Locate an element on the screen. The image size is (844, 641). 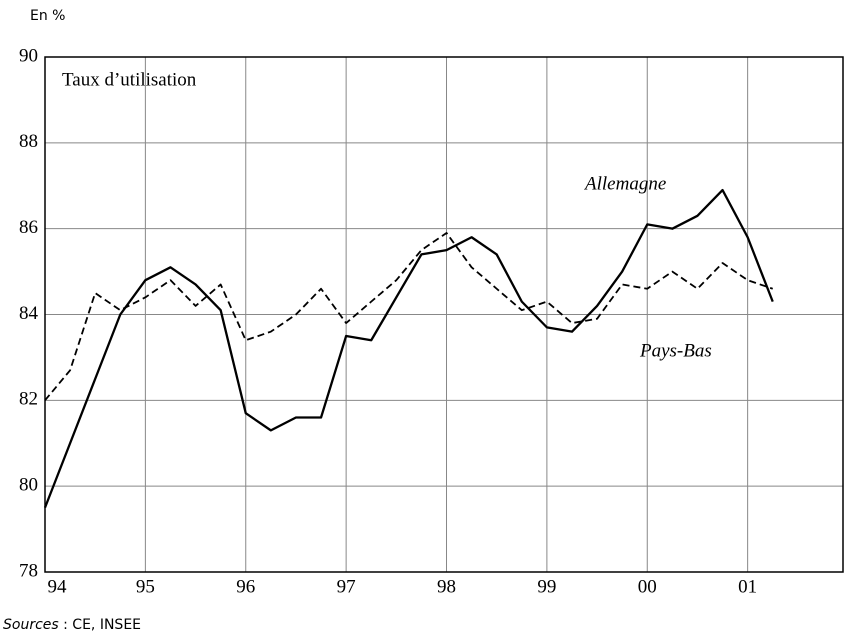
source: Sources : CE, INSEE is located at coordinates (72, 625).